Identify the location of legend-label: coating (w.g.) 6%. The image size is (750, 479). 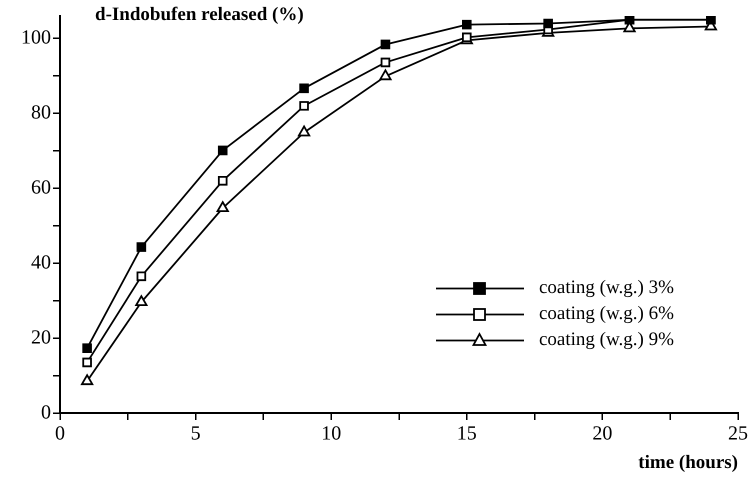
(606, 314).